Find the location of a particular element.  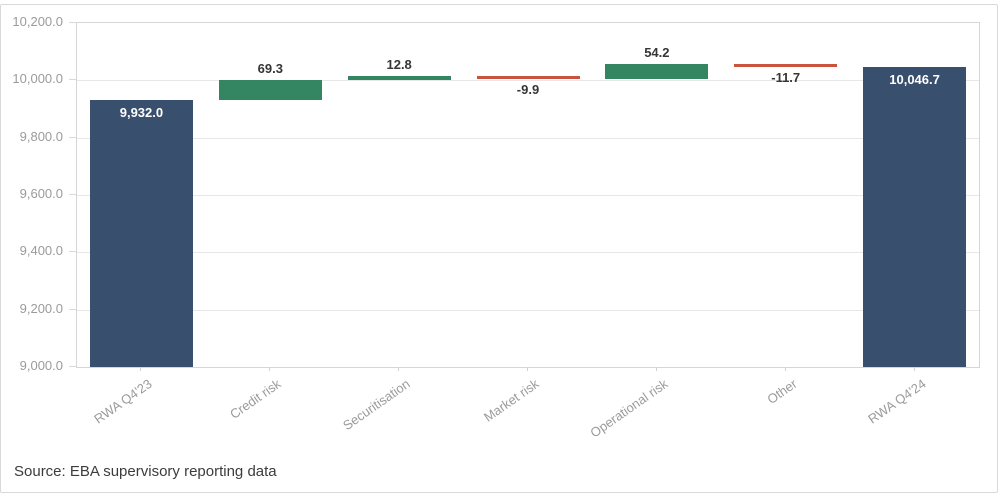

bar-operational-risk is located at coordinates (657, 71).